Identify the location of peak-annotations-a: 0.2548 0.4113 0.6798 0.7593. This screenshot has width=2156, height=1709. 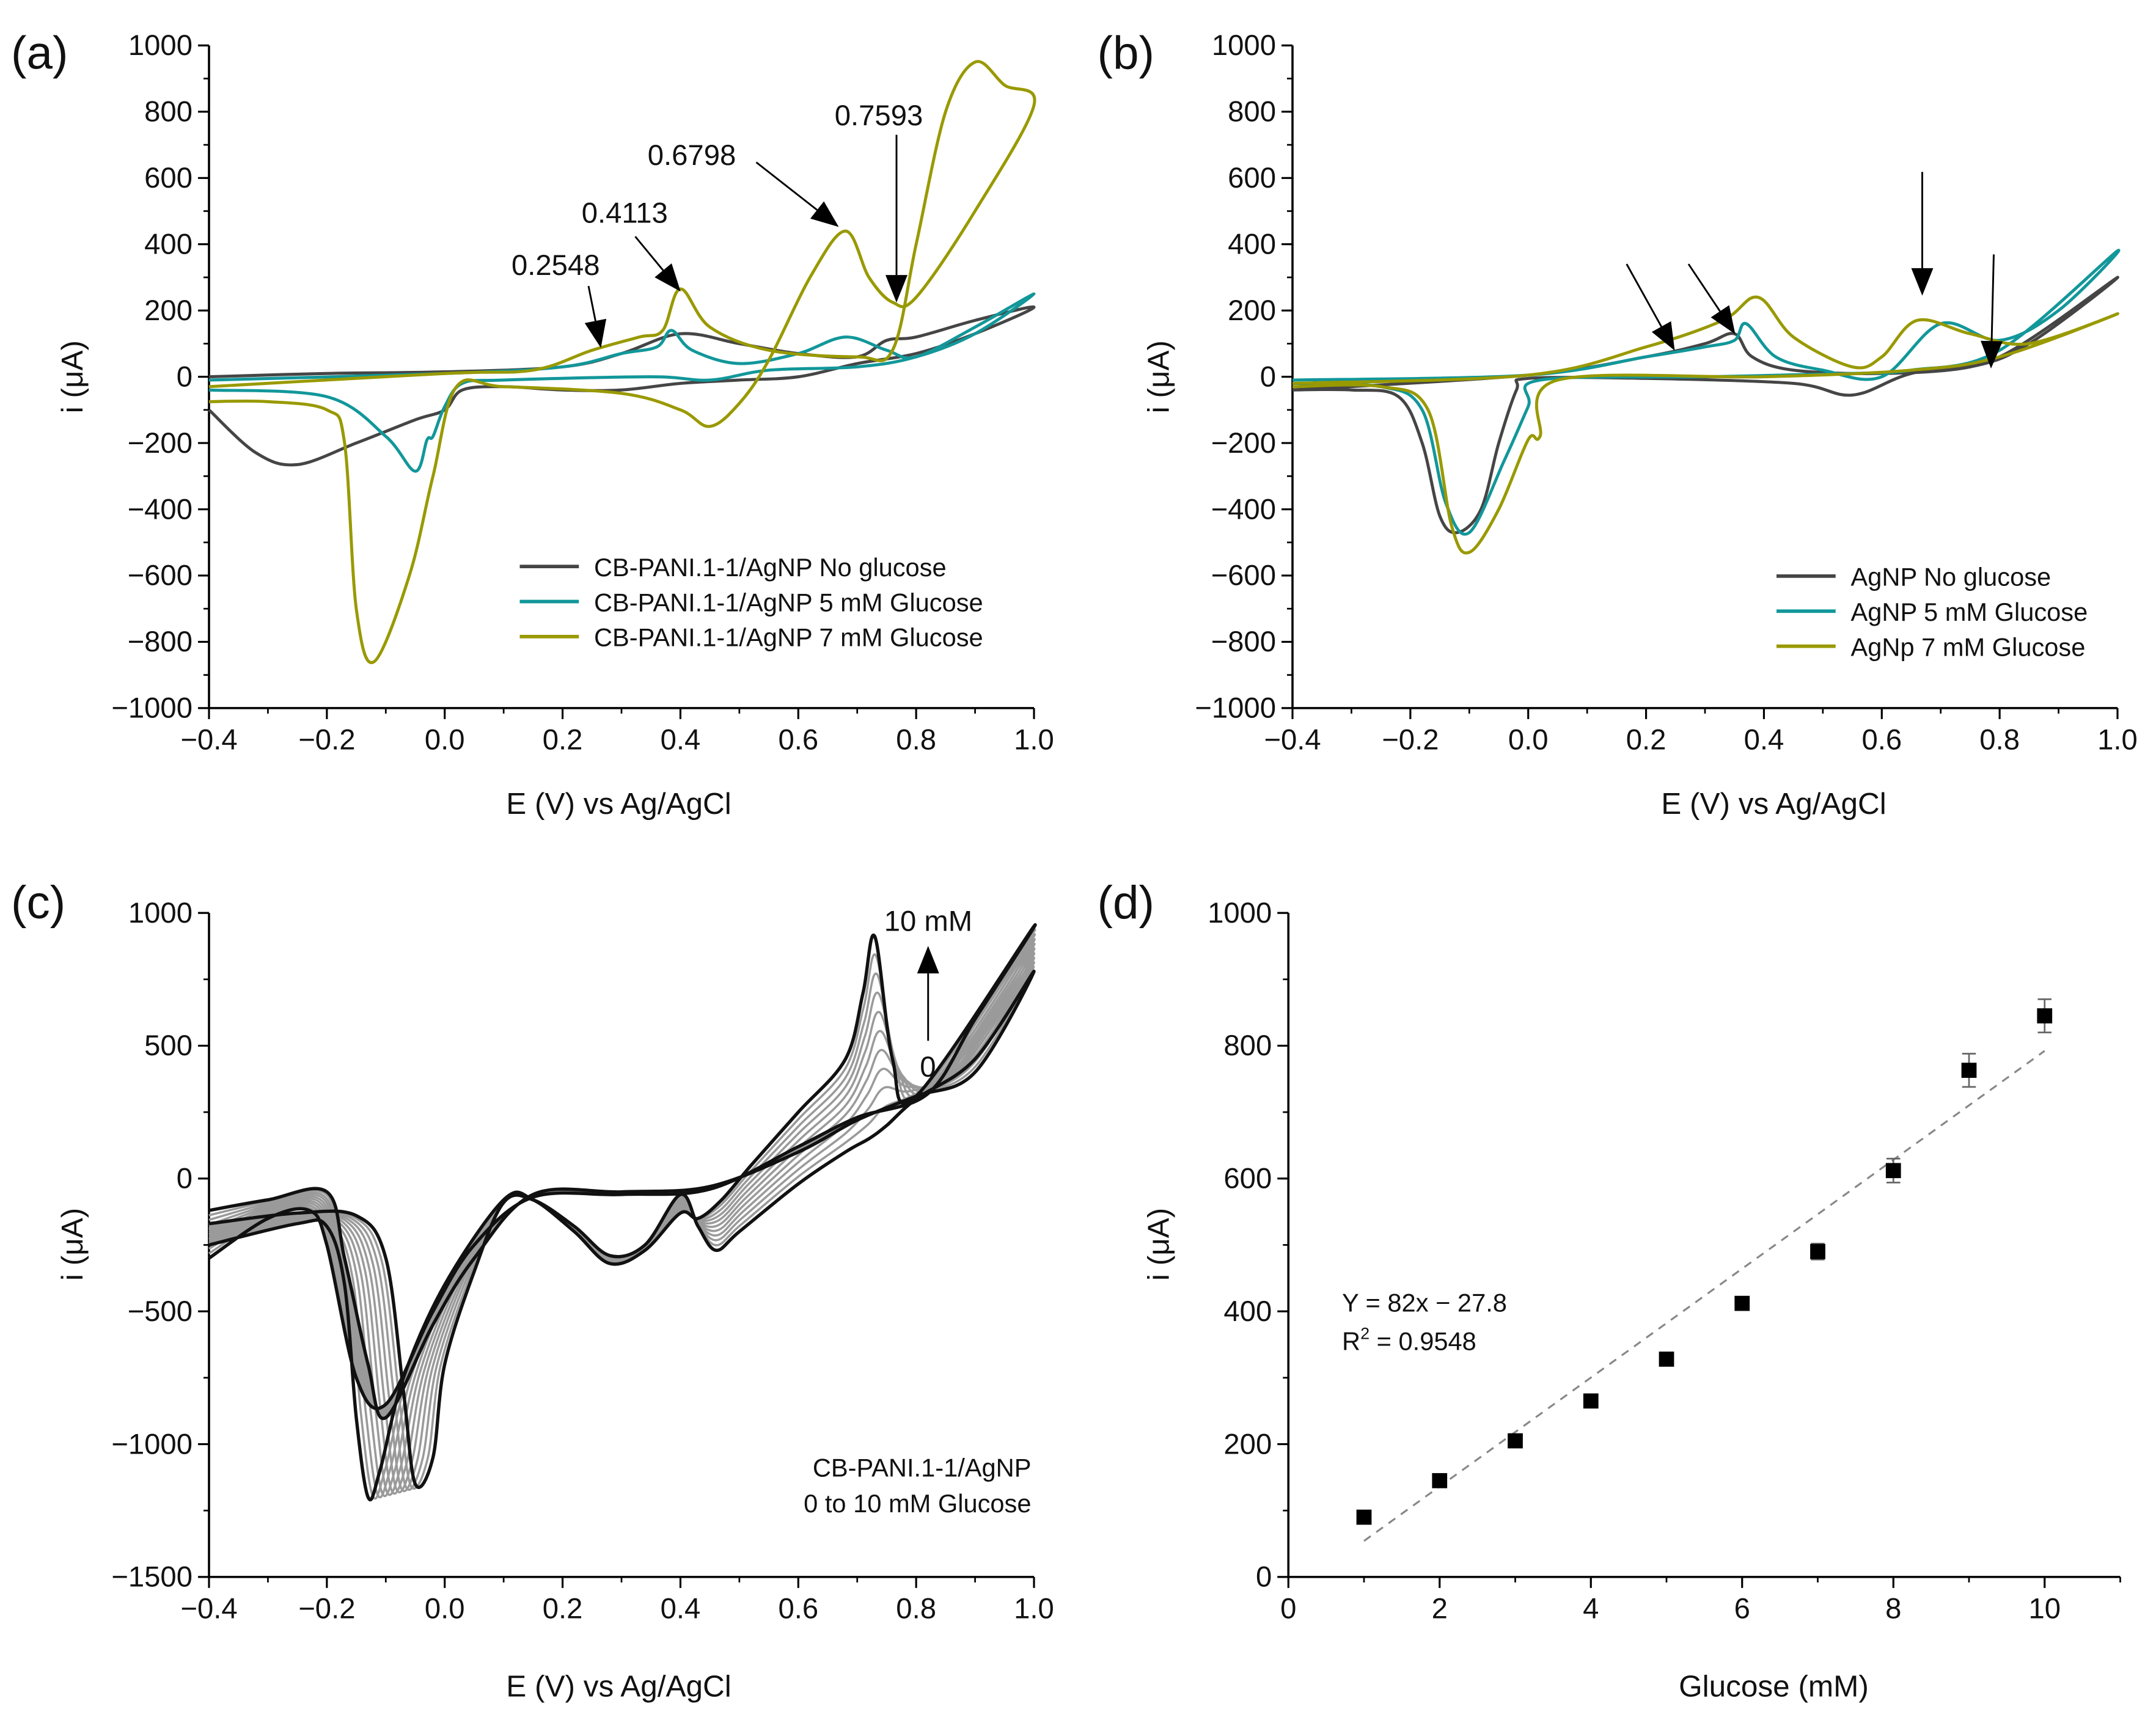
(718, 191).